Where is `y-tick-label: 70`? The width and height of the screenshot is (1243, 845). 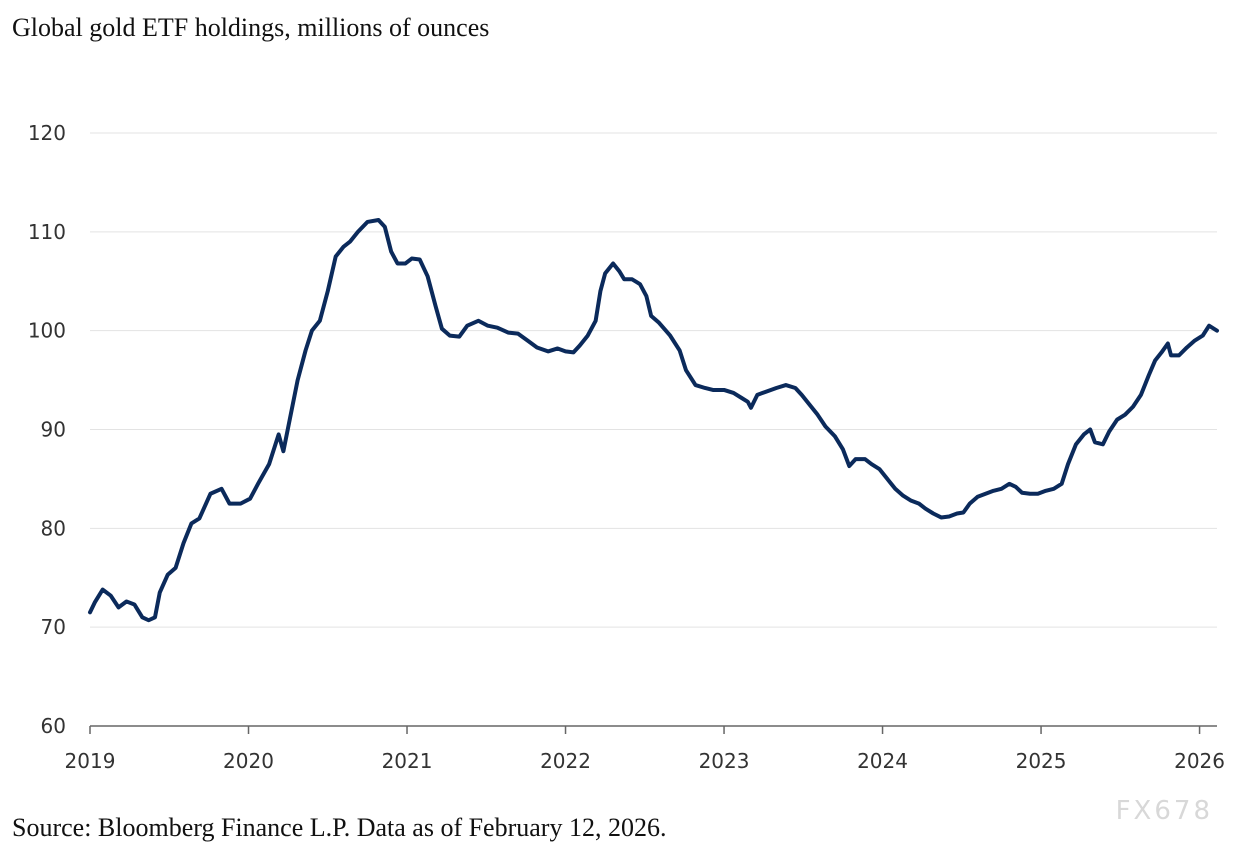
y-tick-label: 70 is located at coordinates (53, 627).